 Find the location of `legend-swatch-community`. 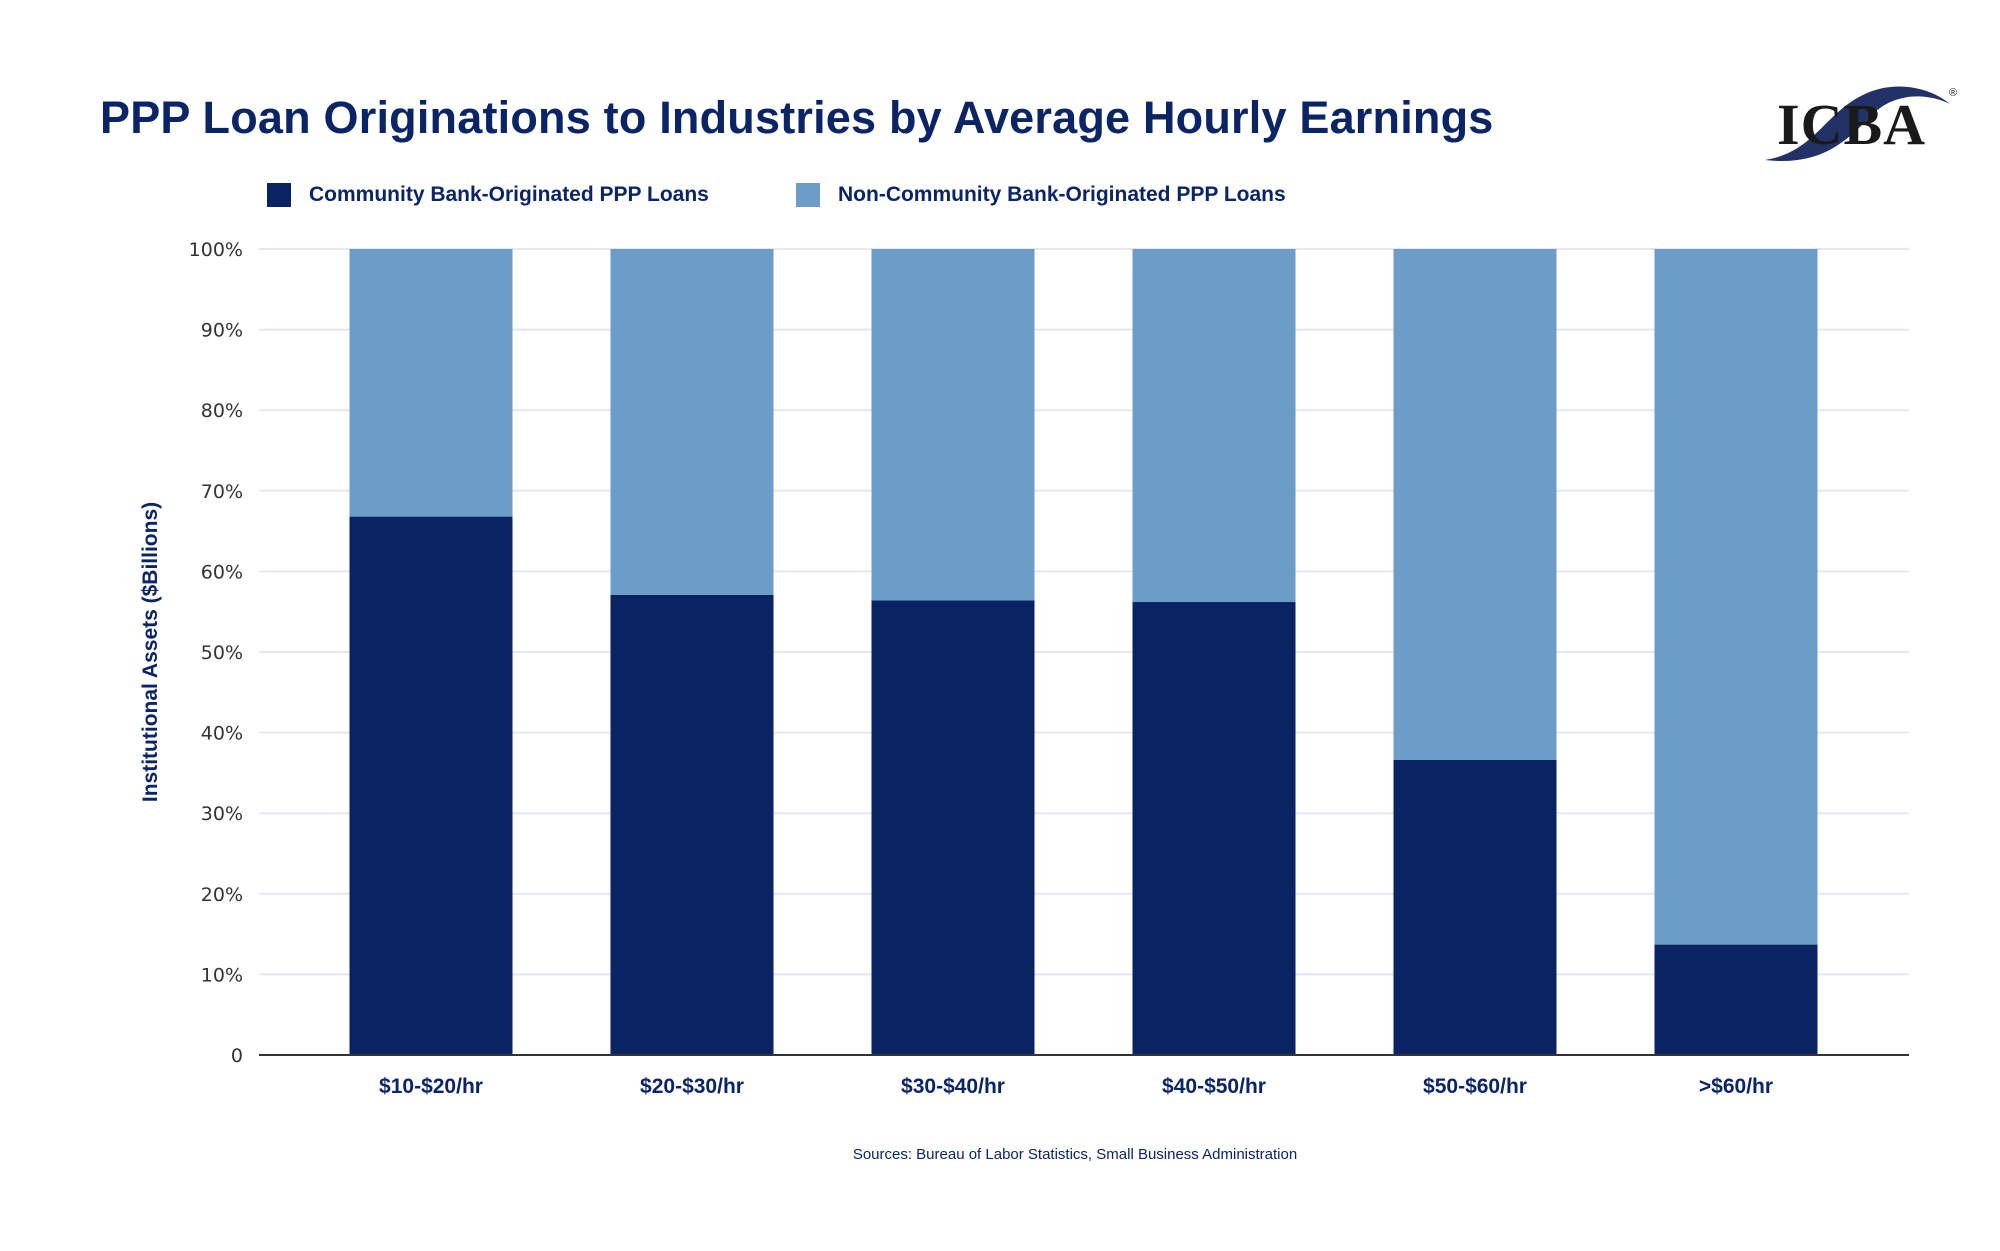

legend-swatch-community is located at coordinates (279, 195).